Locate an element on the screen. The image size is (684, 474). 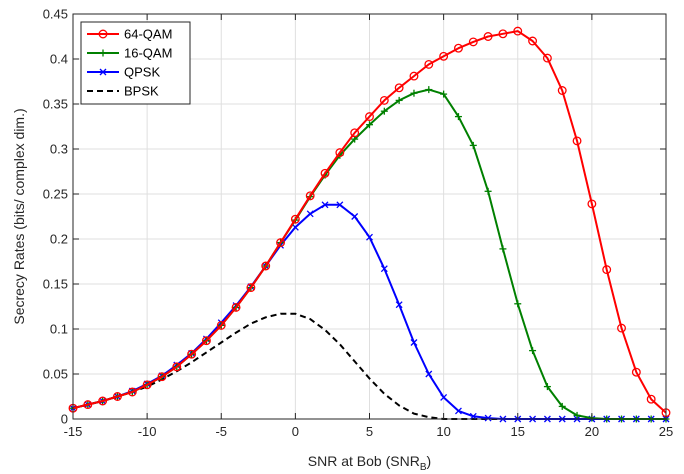
y-tick-label: 0.3 is located at coordinates (59, 149).